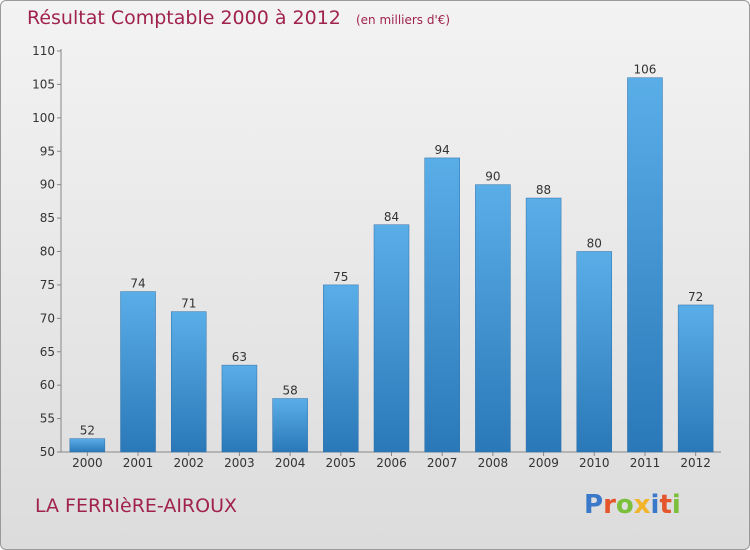 The width and height of the screenshot is (750, 550). Describe the element at coordinates (239, 357) in the screenshot. I see `data-label: 63` at that location.